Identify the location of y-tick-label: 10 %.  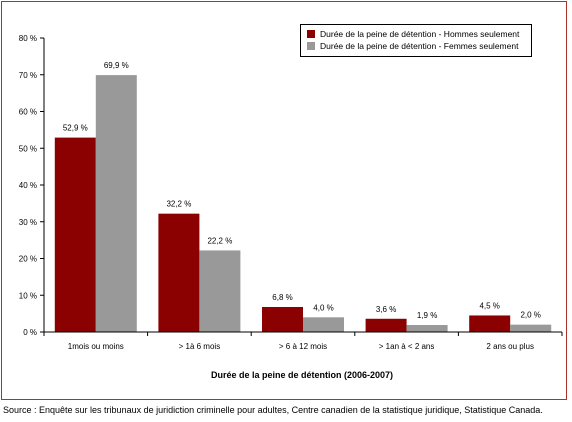
(28, 295).